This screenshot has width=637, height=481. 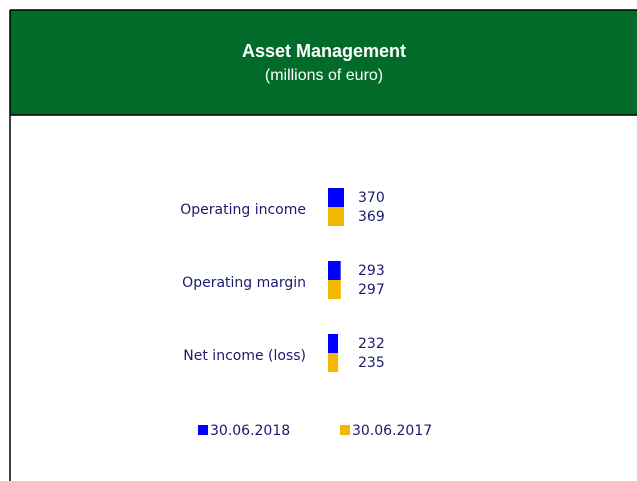 I want to click on category-label: Operating margin, so click(x=244, y=283).